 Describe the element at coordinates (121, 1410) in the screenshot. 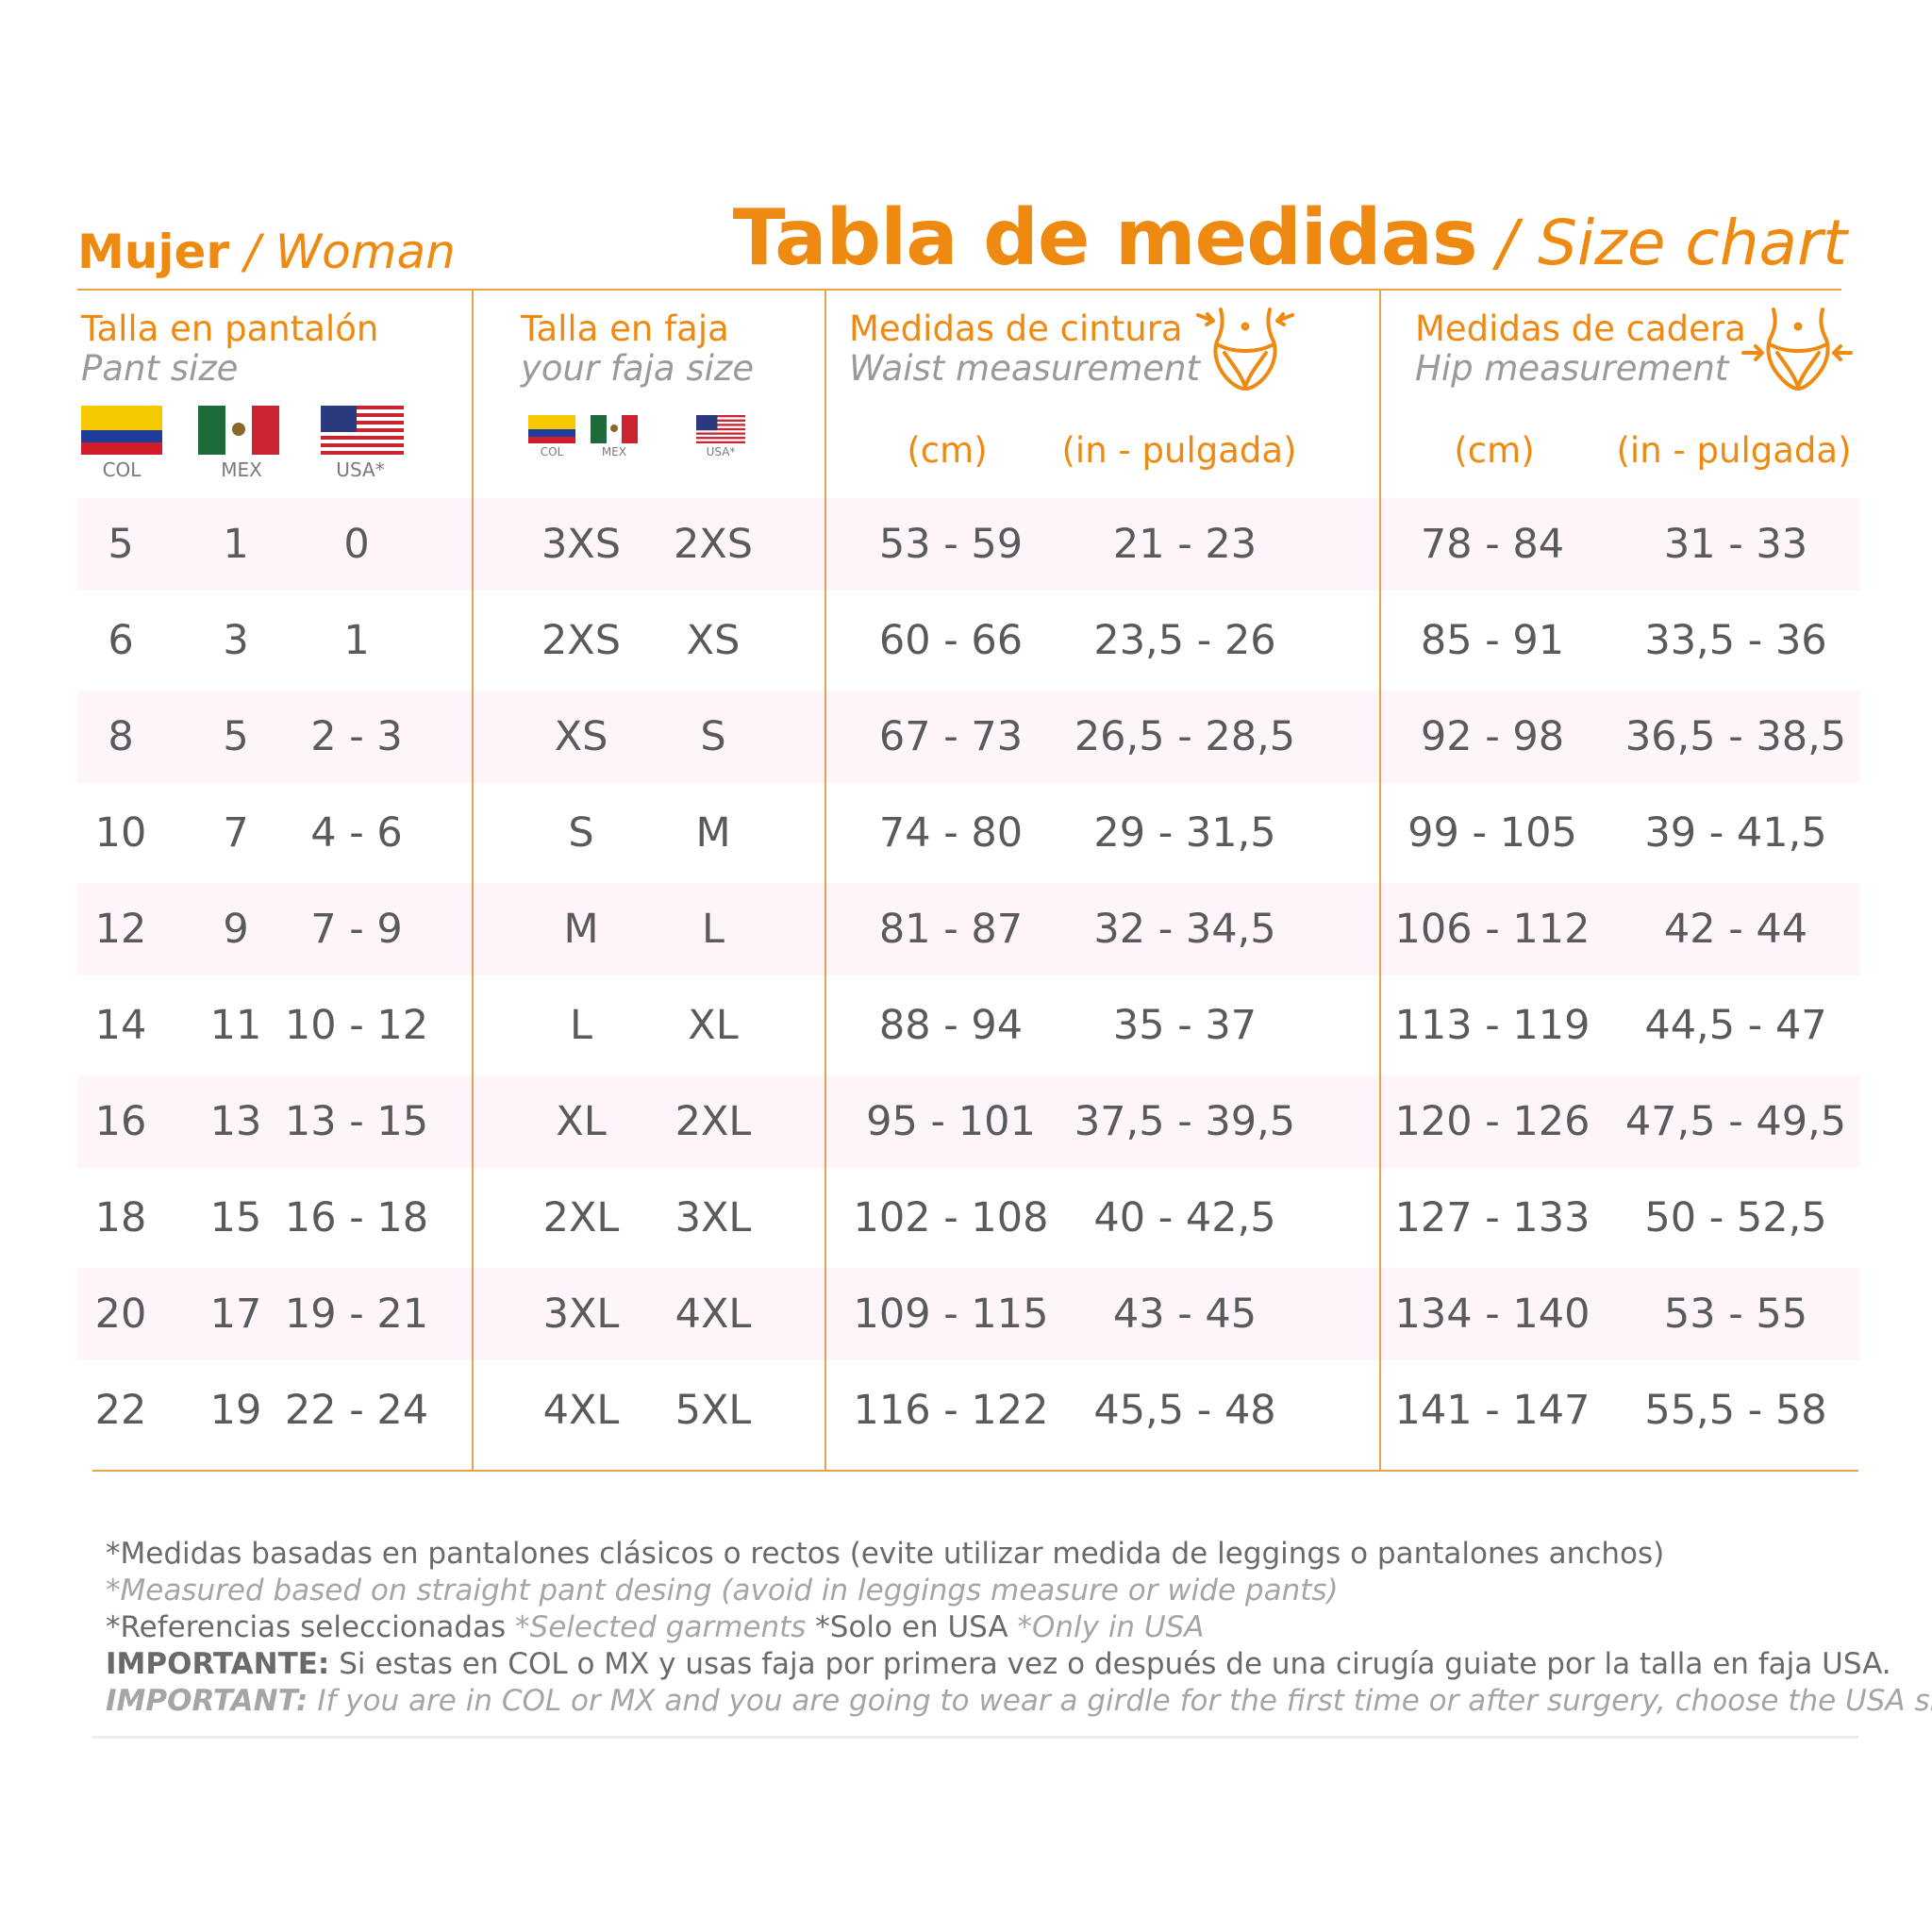

I see `cell-col-size: 22` at that location.